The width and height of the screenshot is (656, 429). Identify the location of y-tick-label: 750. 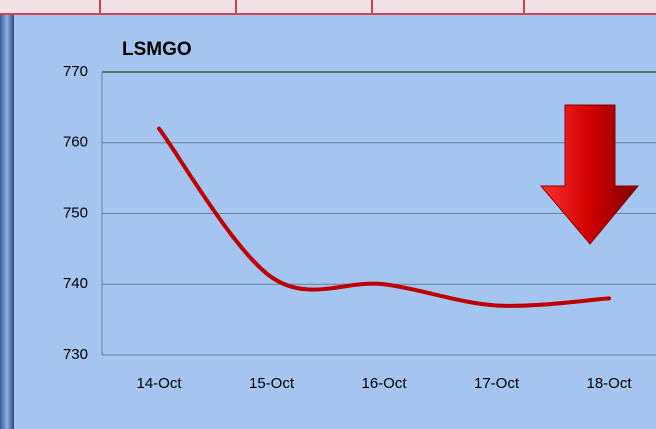
(75, 212).